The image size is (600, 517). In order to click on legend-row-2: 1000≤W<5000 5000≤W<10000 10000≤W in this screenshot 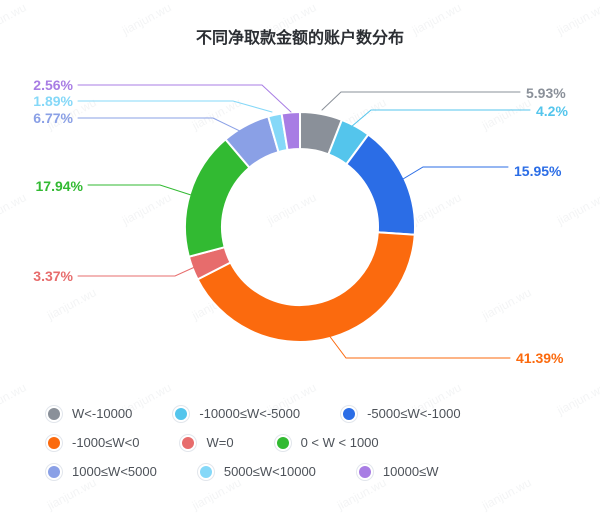, I will do `click(253, 471)`.